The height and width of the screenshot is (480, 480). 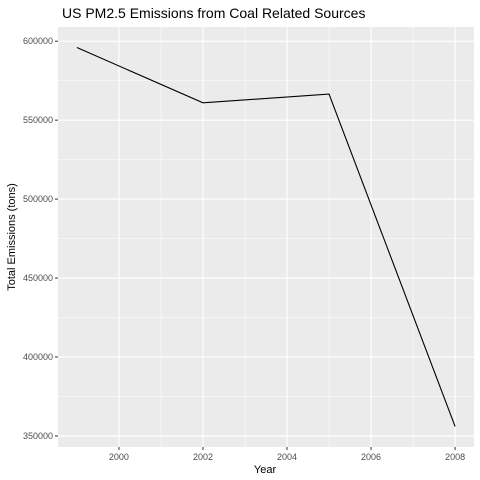 I want to click on y-tick-label: 400000, so click(x=38, y=357).